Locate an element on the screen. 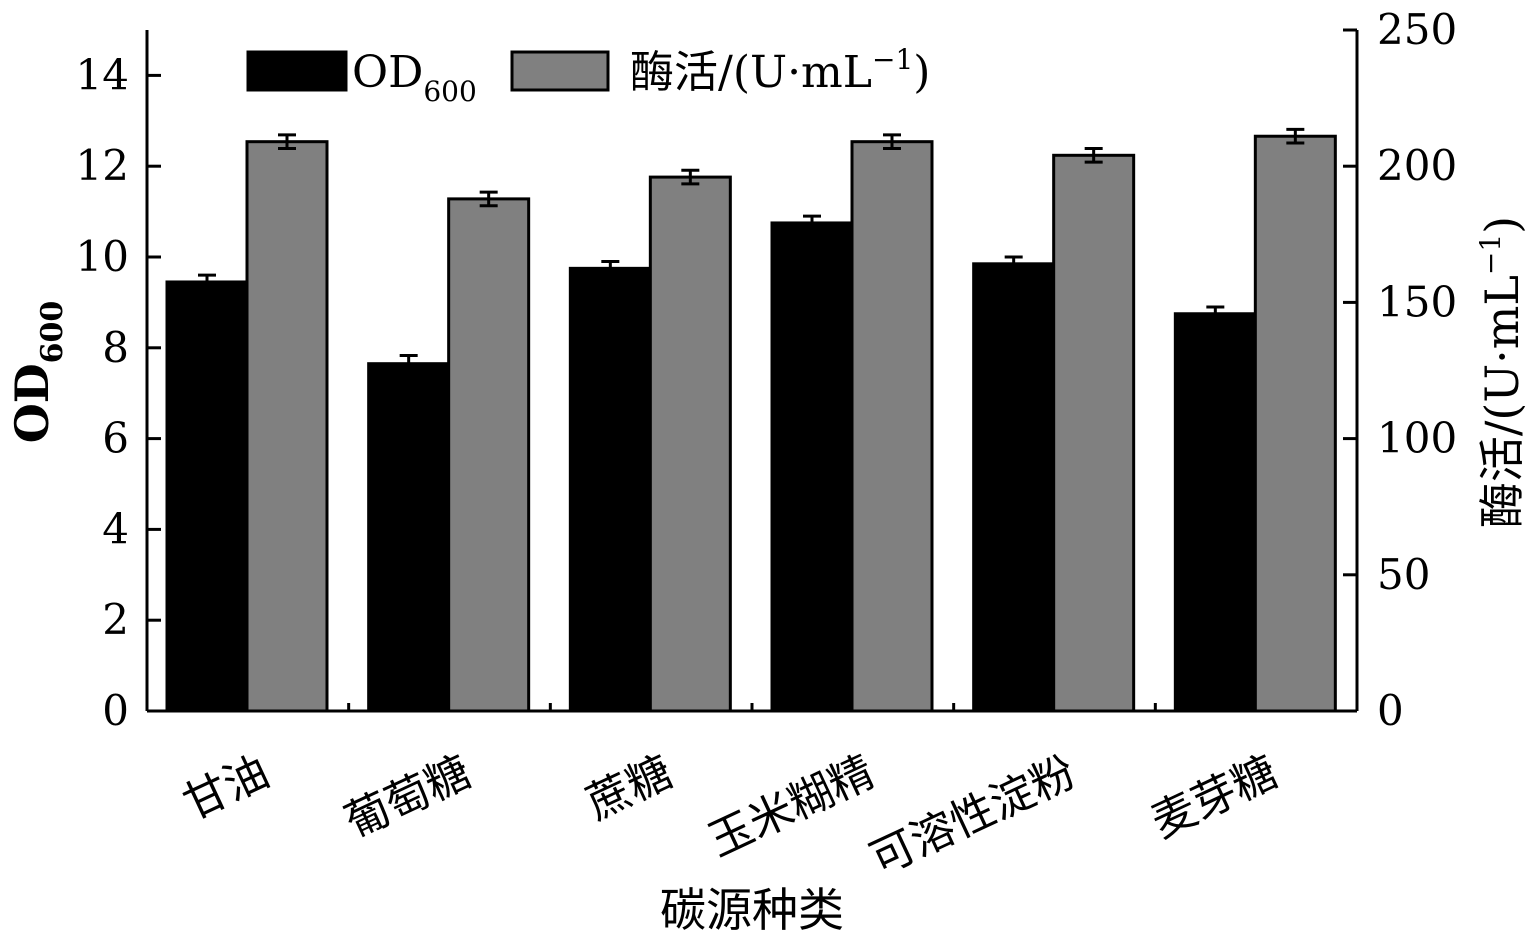  left-tick-label: 8 is located at coordinates (115, 347).